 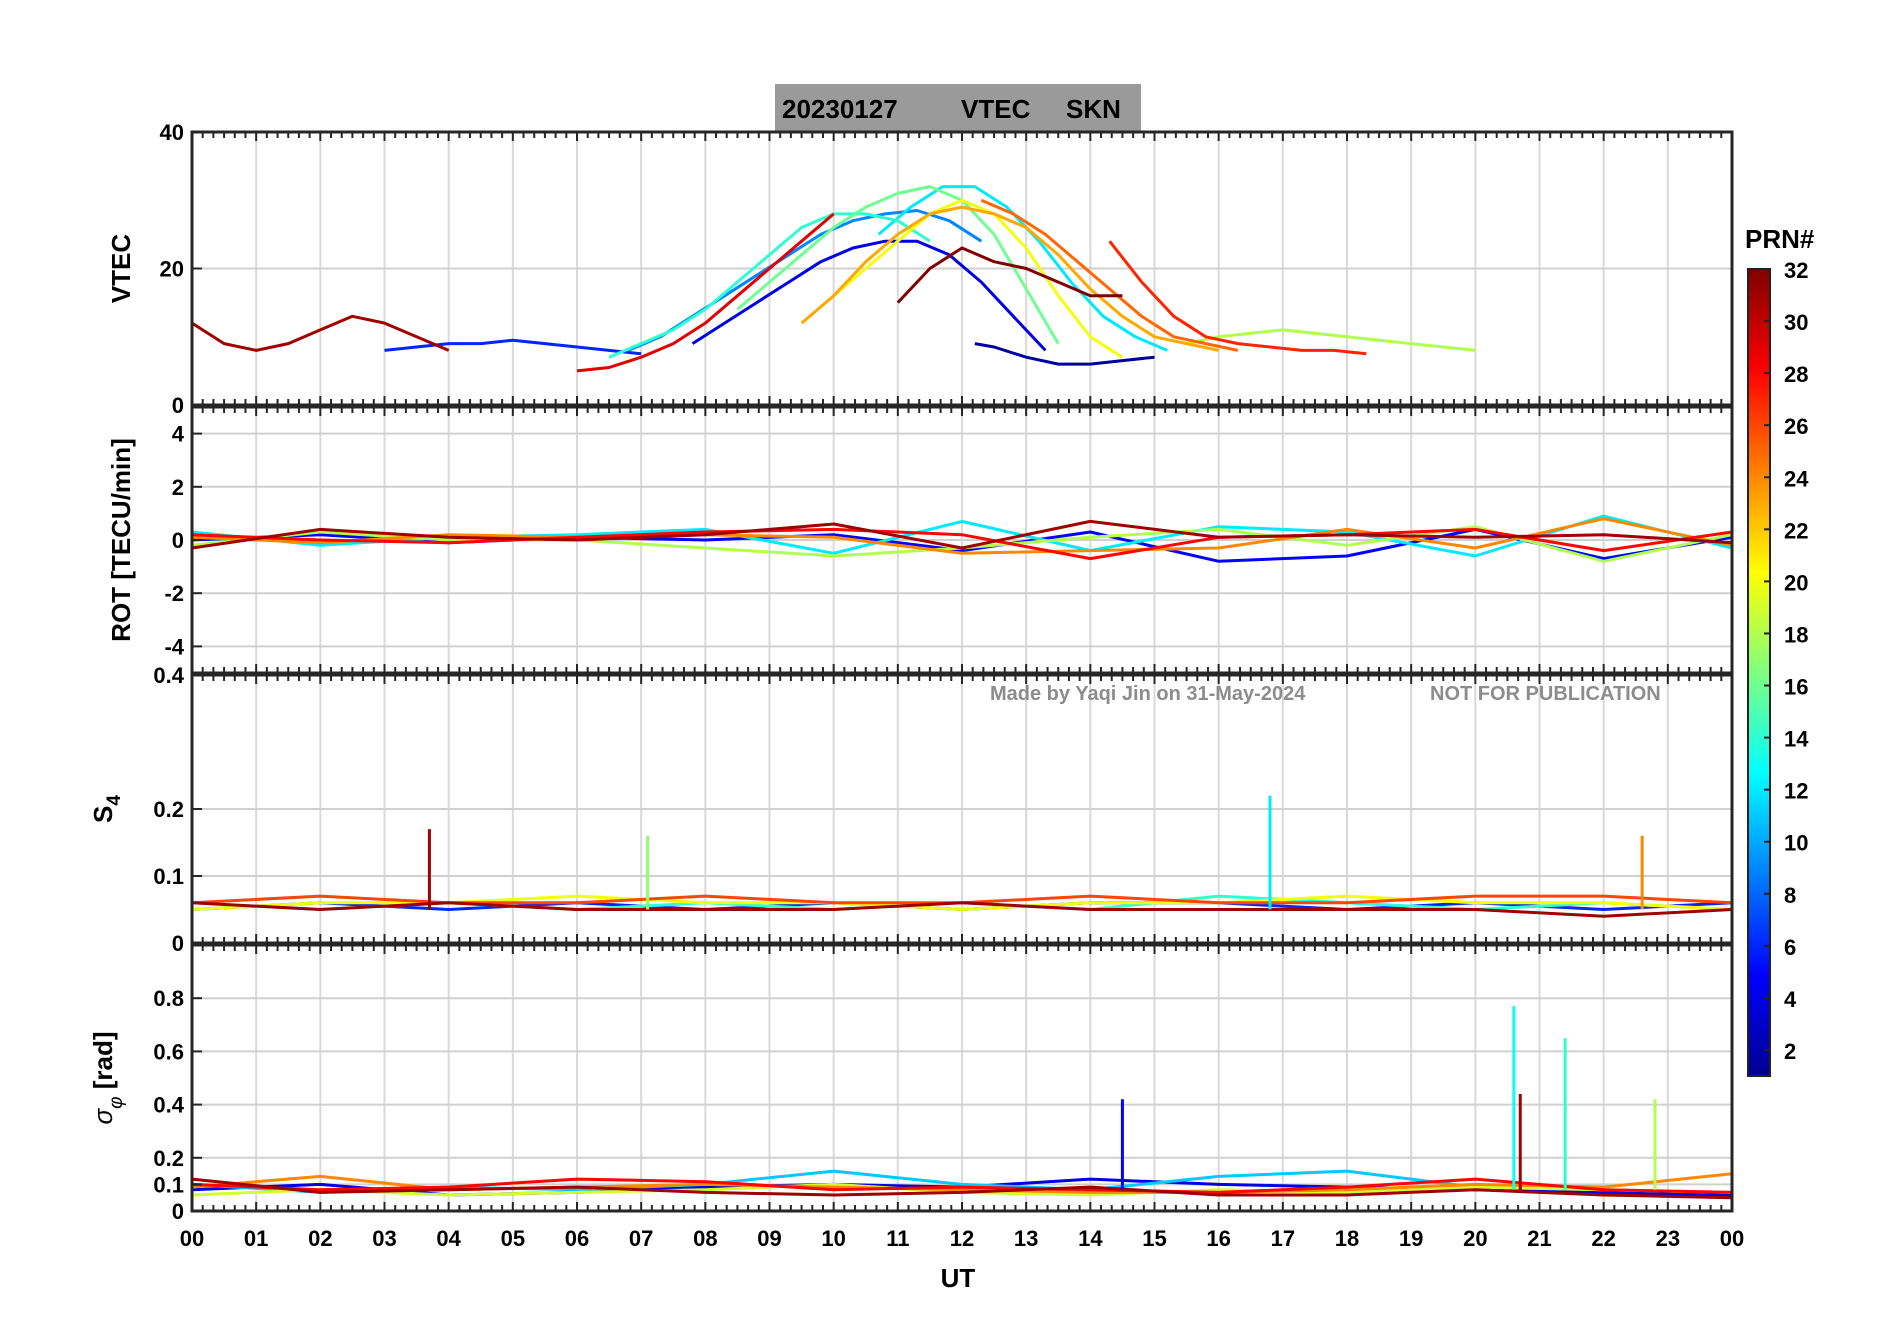 What do you see at coordinates (168, 998) in the screenshot?
I see `y-tick-label: 0.8` at bounding box center [168, 998].